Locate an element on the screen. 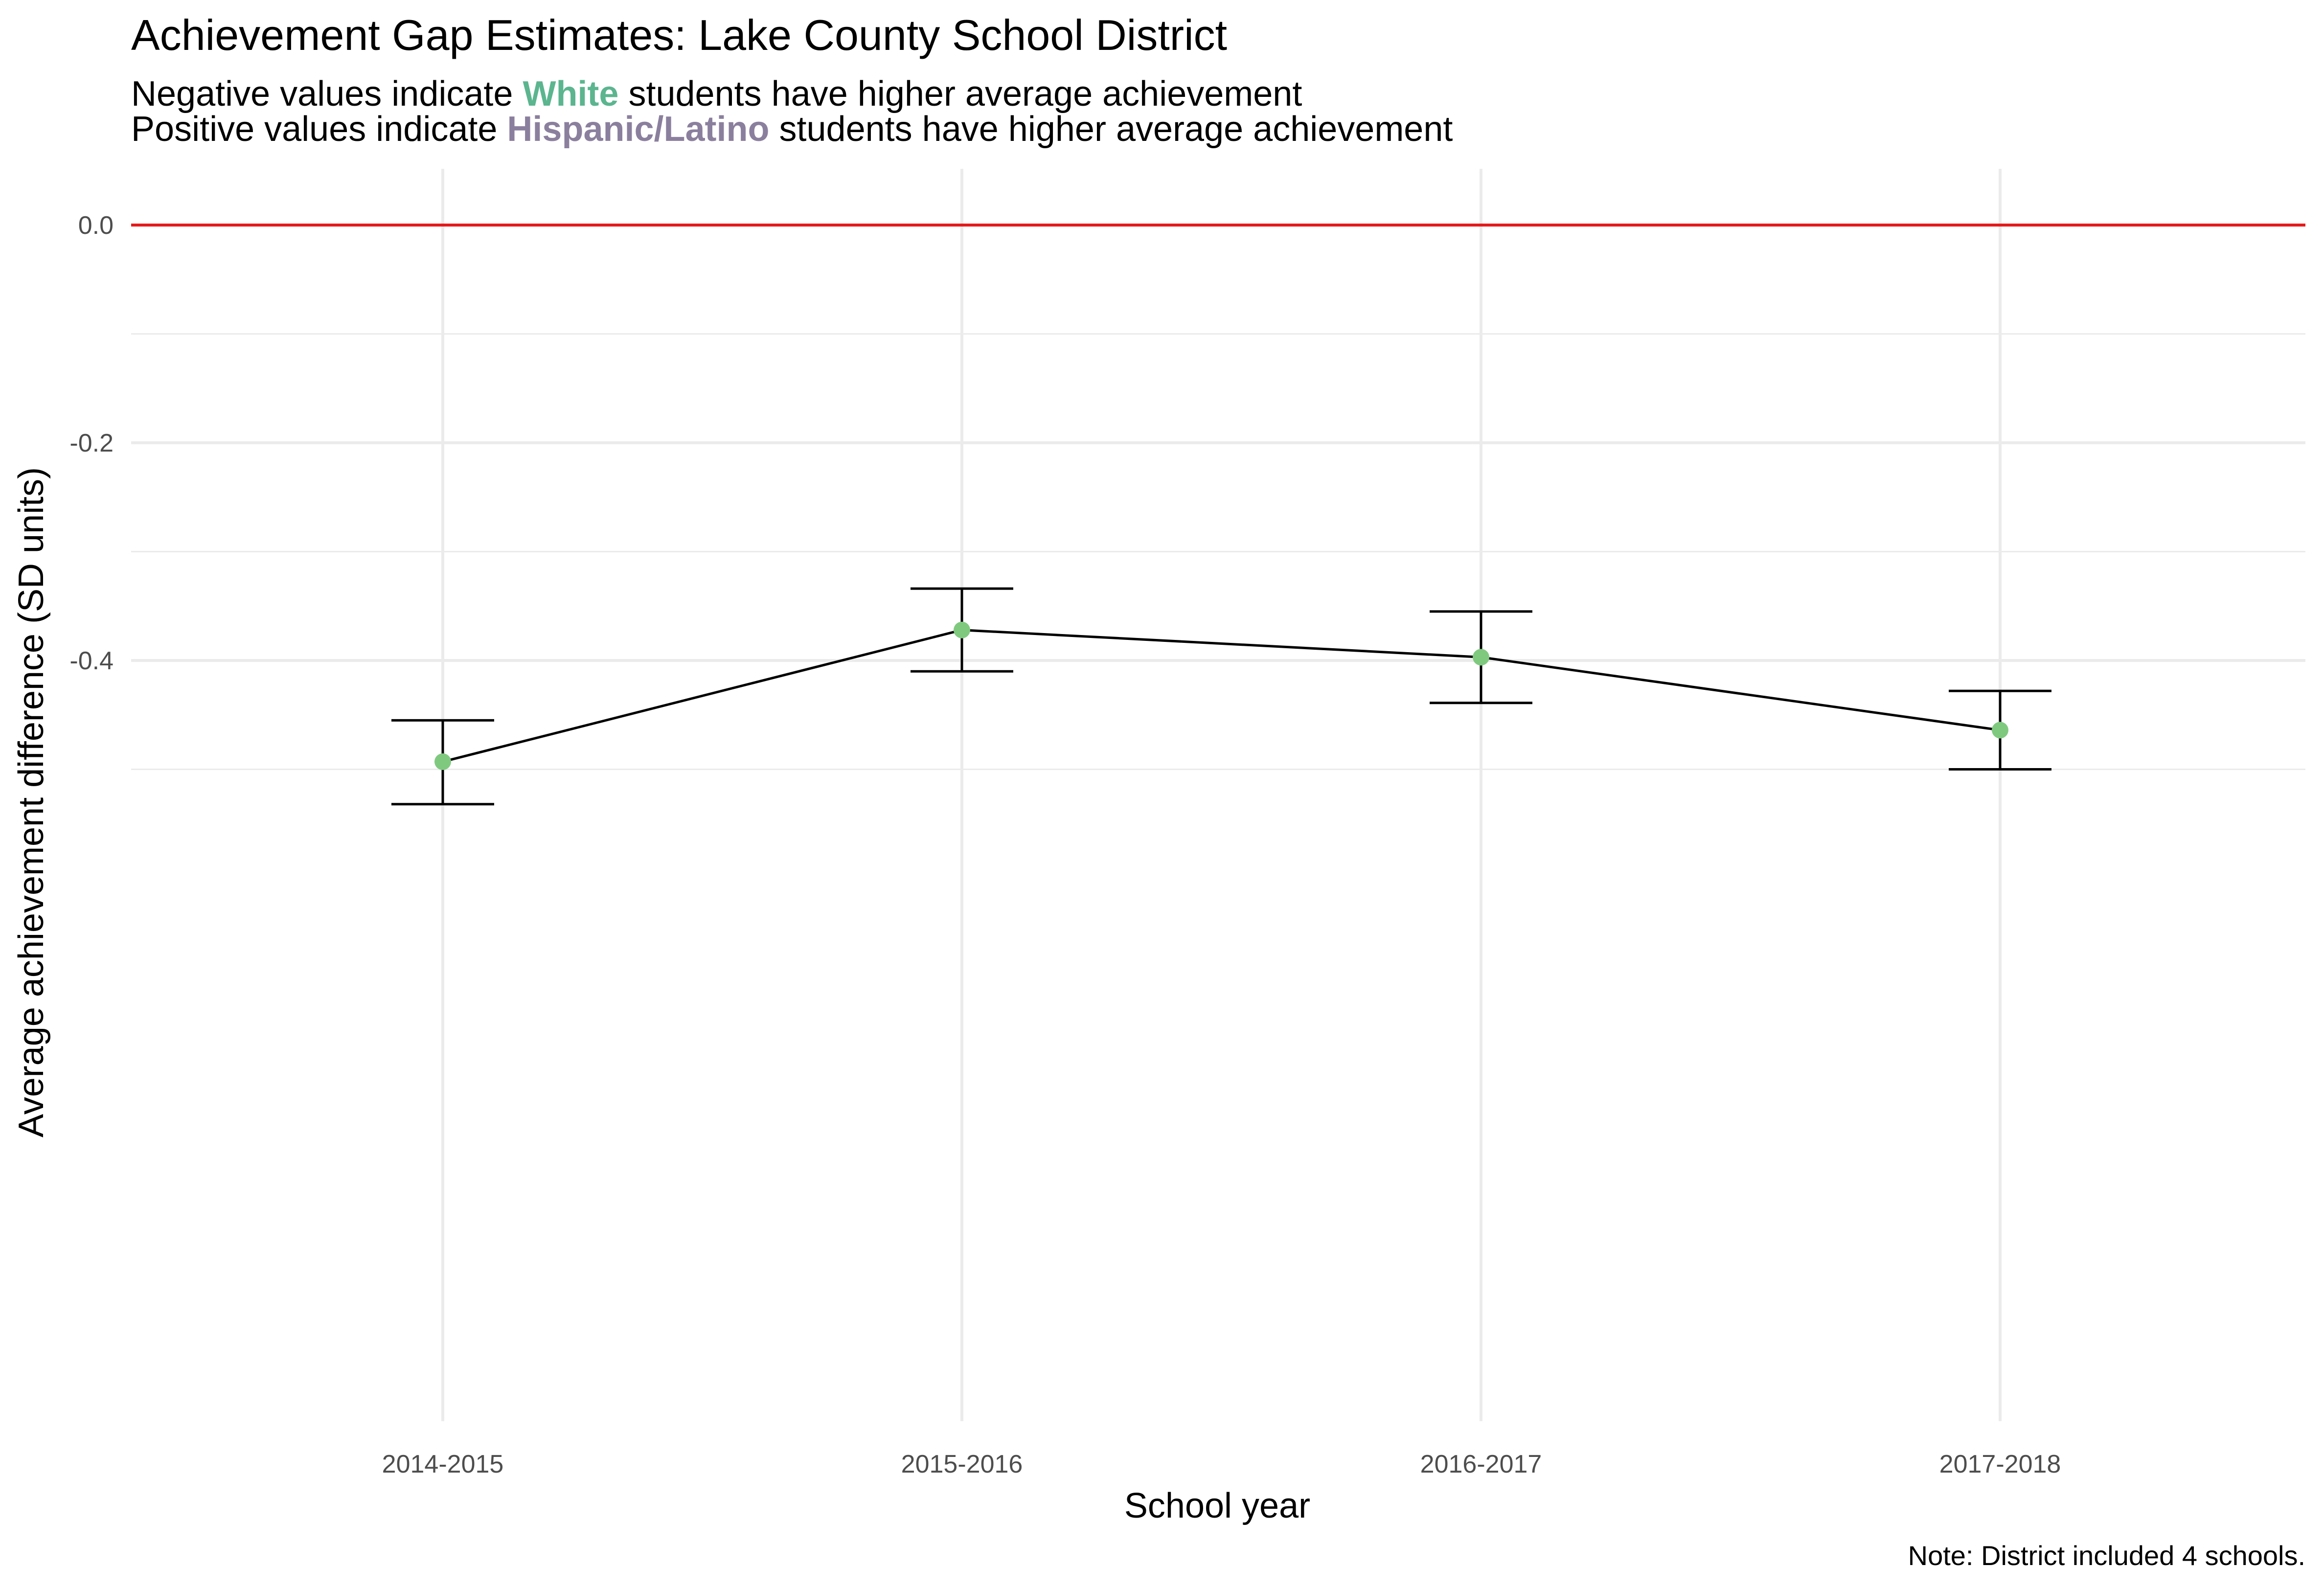  y-tick-labels: 0.0 -0.2 -0.4 is located at coordinates (92, 443).